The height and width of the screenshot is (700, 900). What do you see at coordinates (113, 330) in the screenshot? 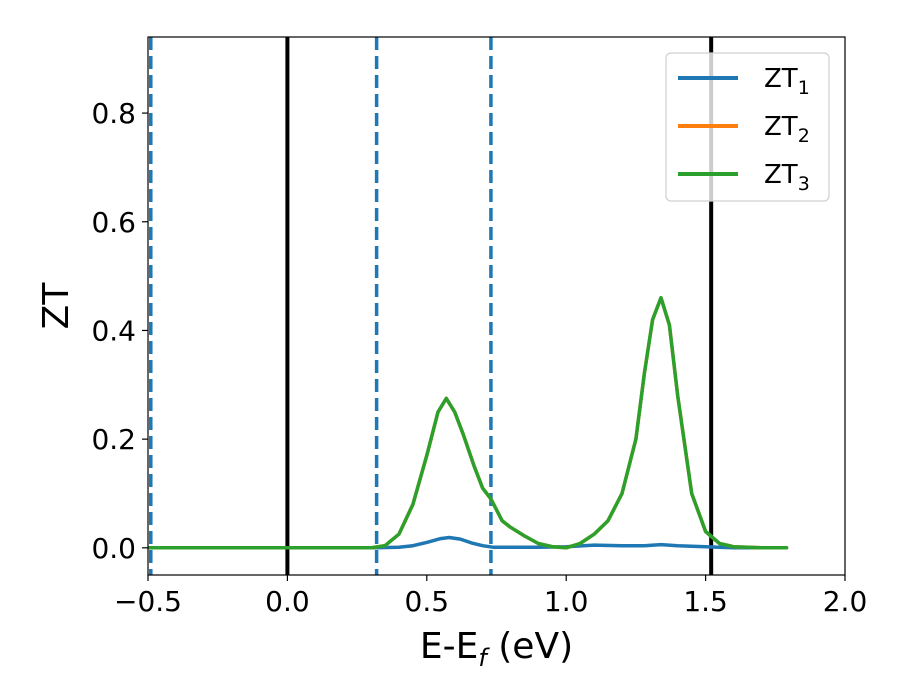
I see `y-tick-label: 0.4` at bounding box center [113, 330].